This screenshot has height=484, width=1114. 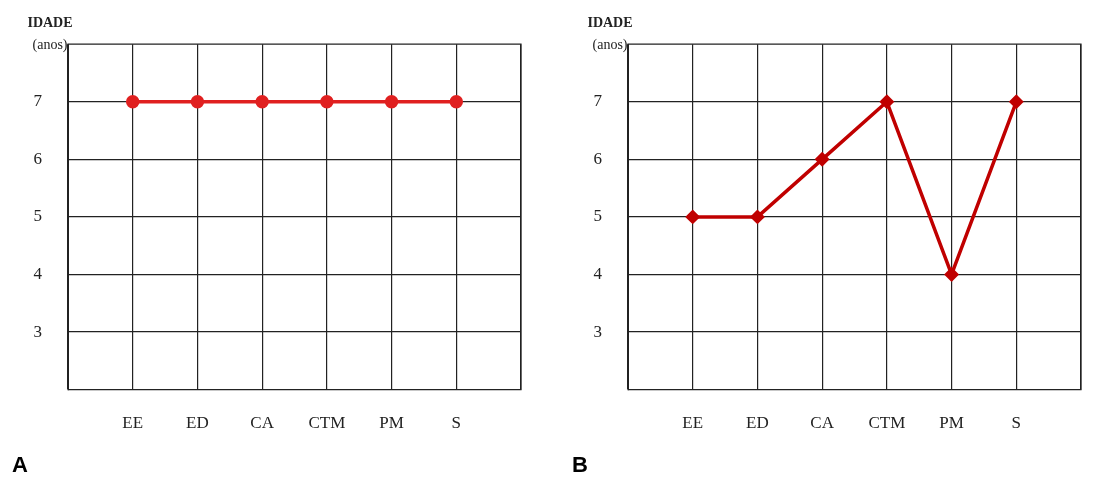 I want to click on text: A, so click(x=20, y=465).